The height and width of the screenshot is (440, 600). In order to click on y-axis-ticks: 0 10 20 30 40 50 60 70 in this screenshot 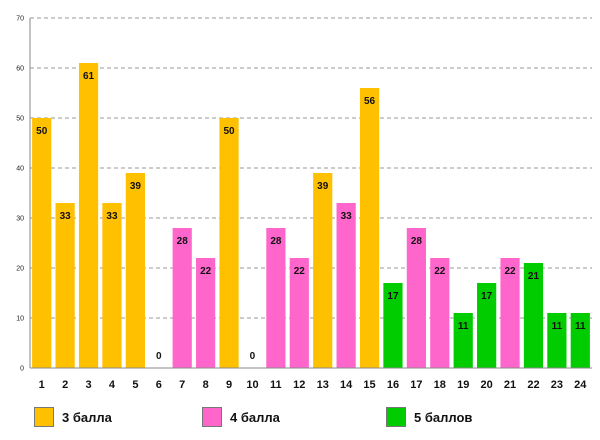, I will do `click(20, 194)`.